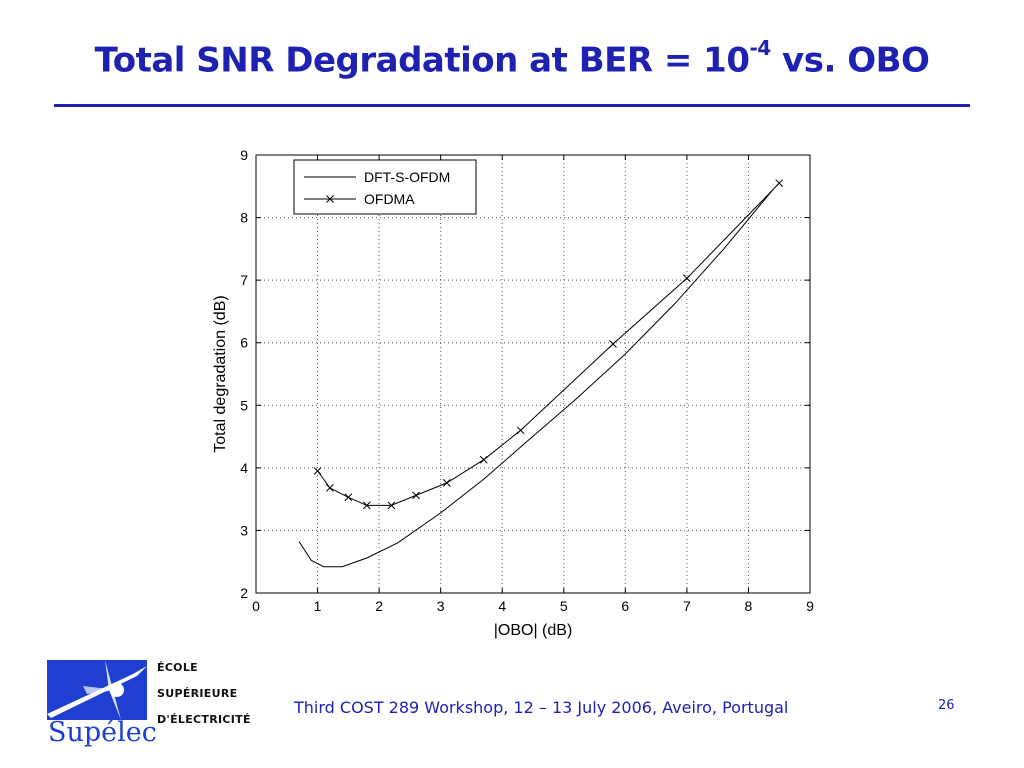 This screenshot has height=768, width=1024. I want to click on logo-text: ÉCOLE SUPÉRIEURE D'ÉLECTRICITÉ, so click(204, 694).